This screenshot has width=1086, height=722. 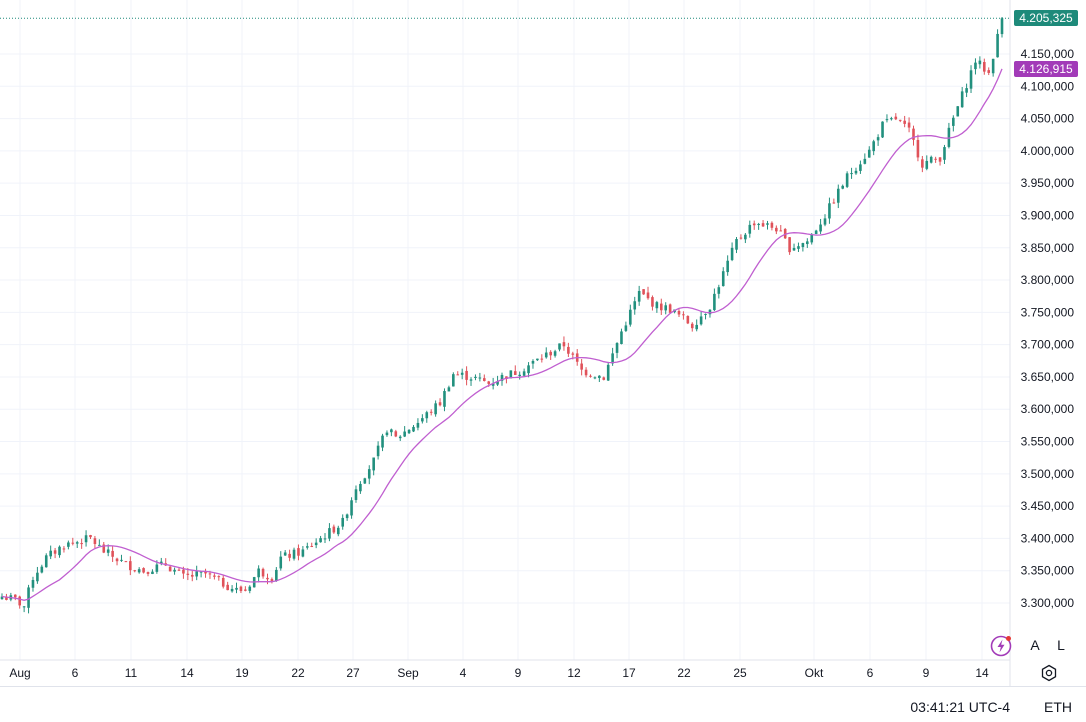 I want to click on x-tick-label: Sep, so click(x=408, y=673).